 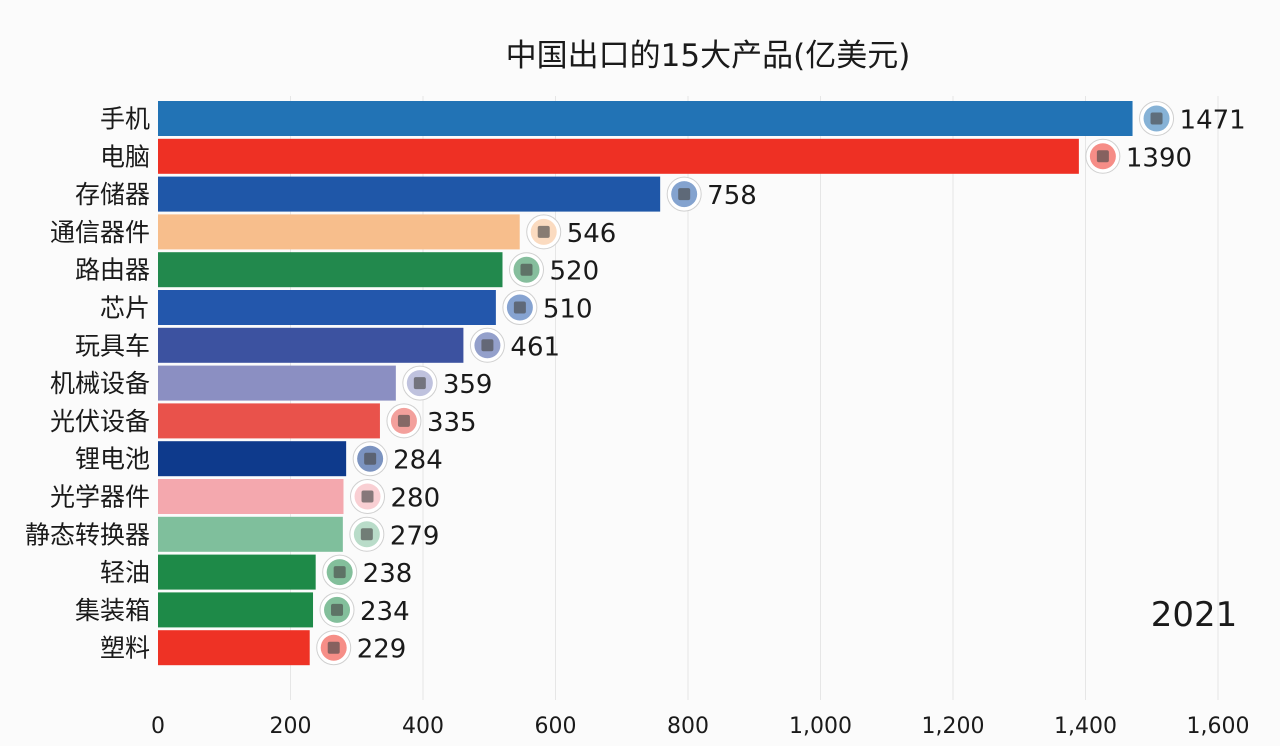 I want to click on converter-icon, so click(x=367, y=534).